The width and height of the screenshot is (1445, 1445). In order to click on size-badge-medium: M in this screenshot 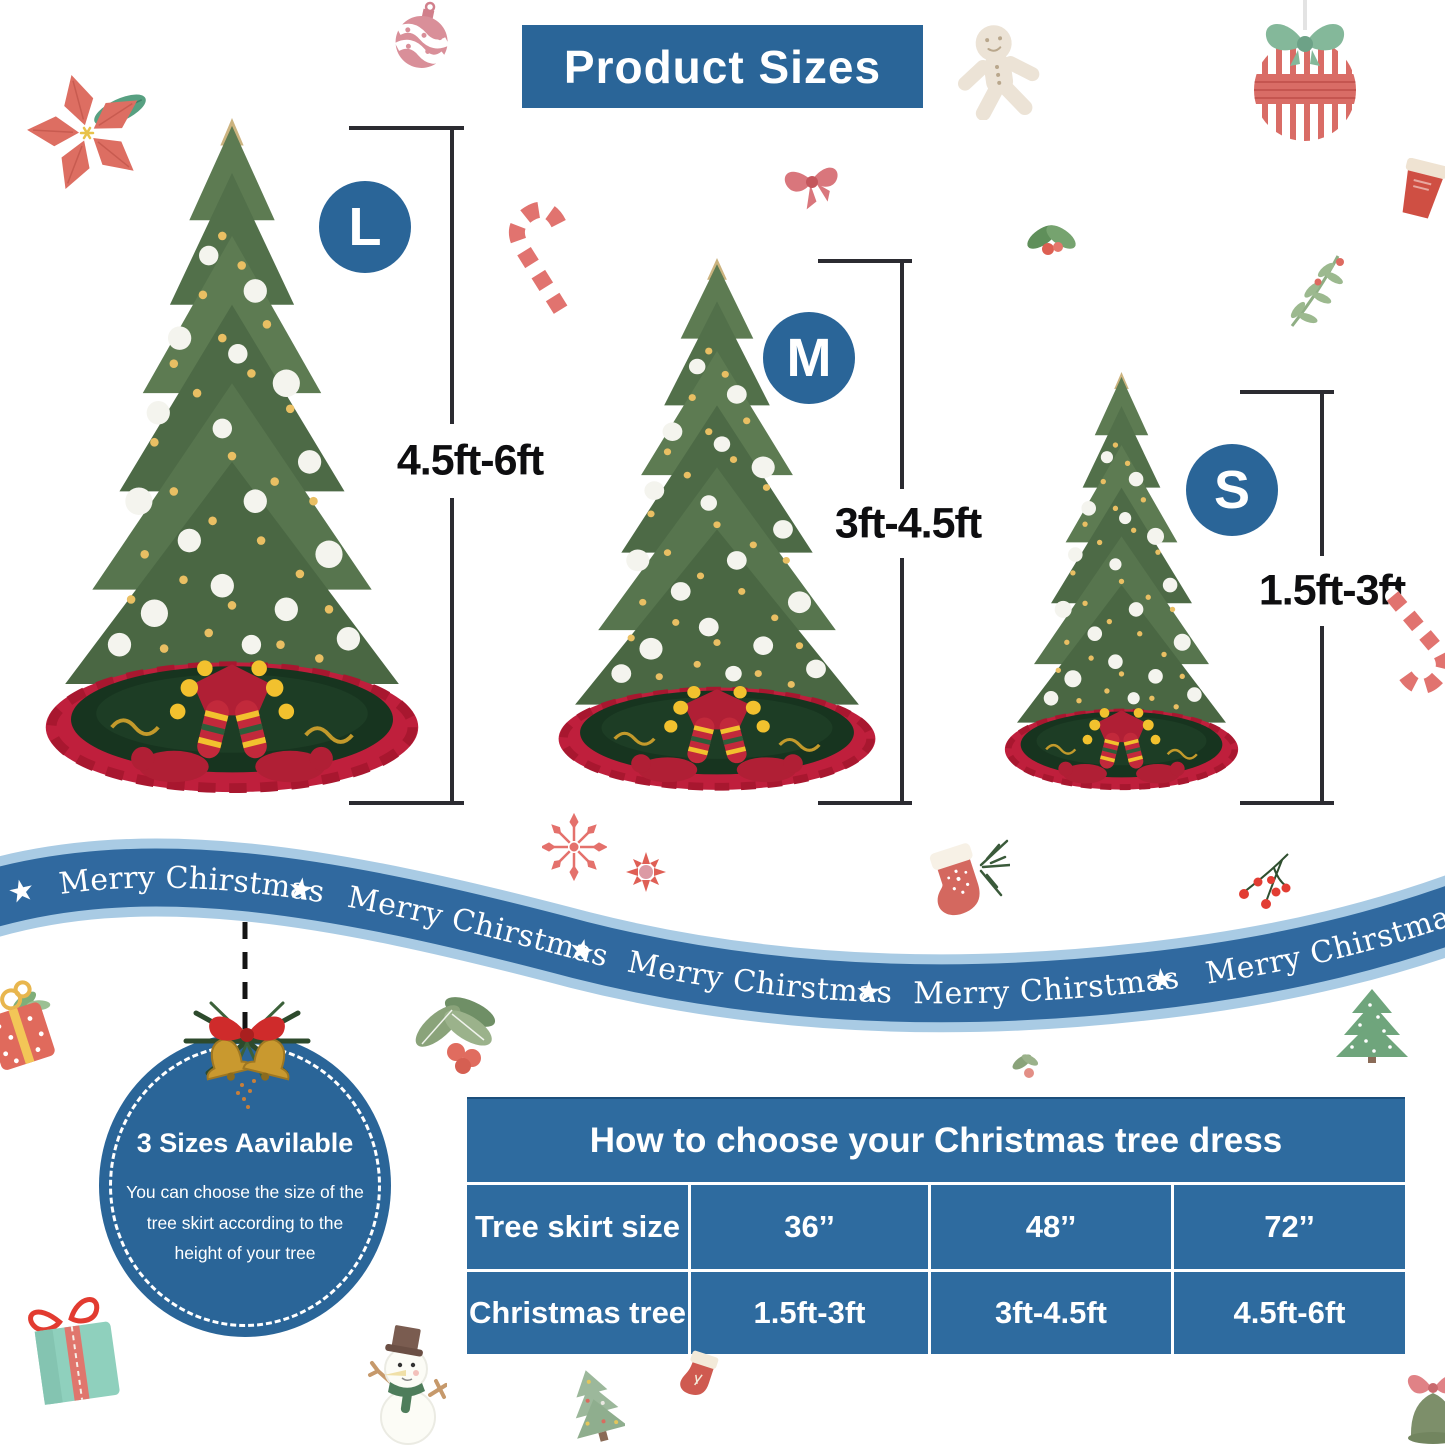, I will do `click(809, 358)`.